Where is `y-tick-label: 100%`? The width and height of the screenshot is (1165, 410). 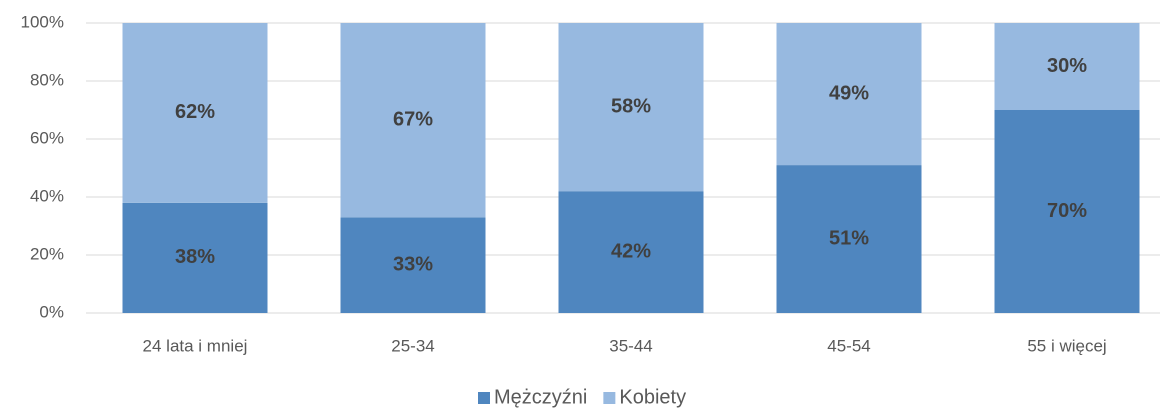
y-tick-label: 100% is located at coordinates (42, 21).